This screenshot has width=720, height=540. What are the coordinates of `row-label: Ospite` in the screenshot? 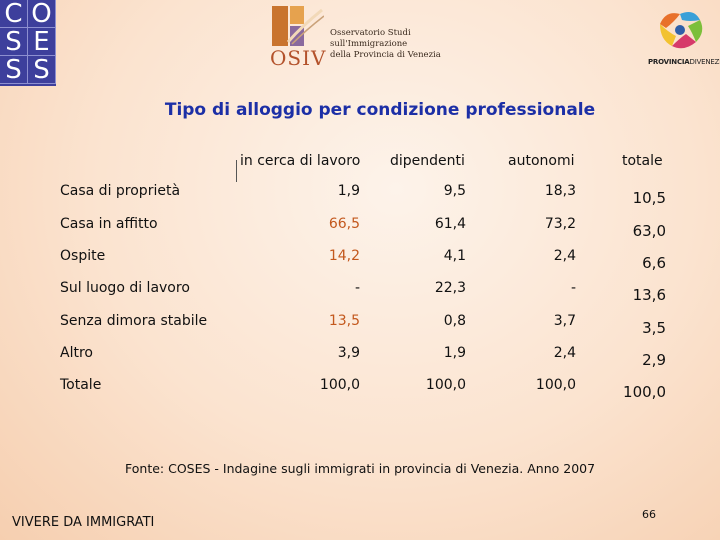 It's located at (83, 256).